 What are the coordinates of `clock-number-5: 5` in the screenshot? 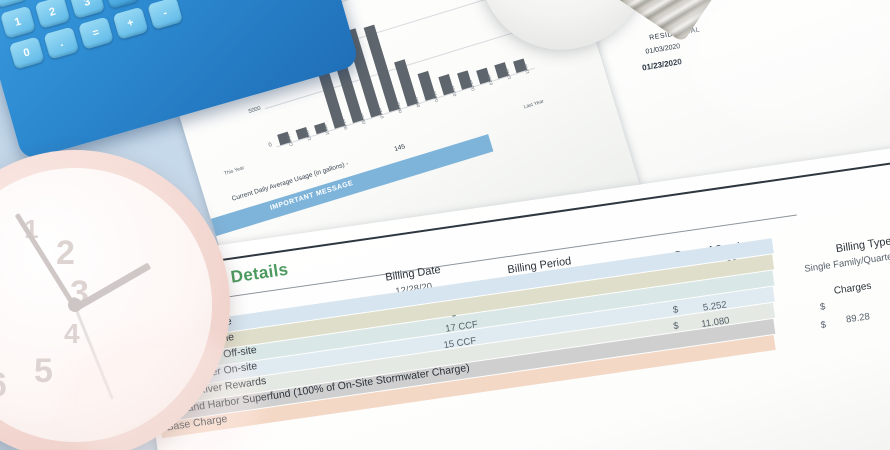 It's located at (43, 371).